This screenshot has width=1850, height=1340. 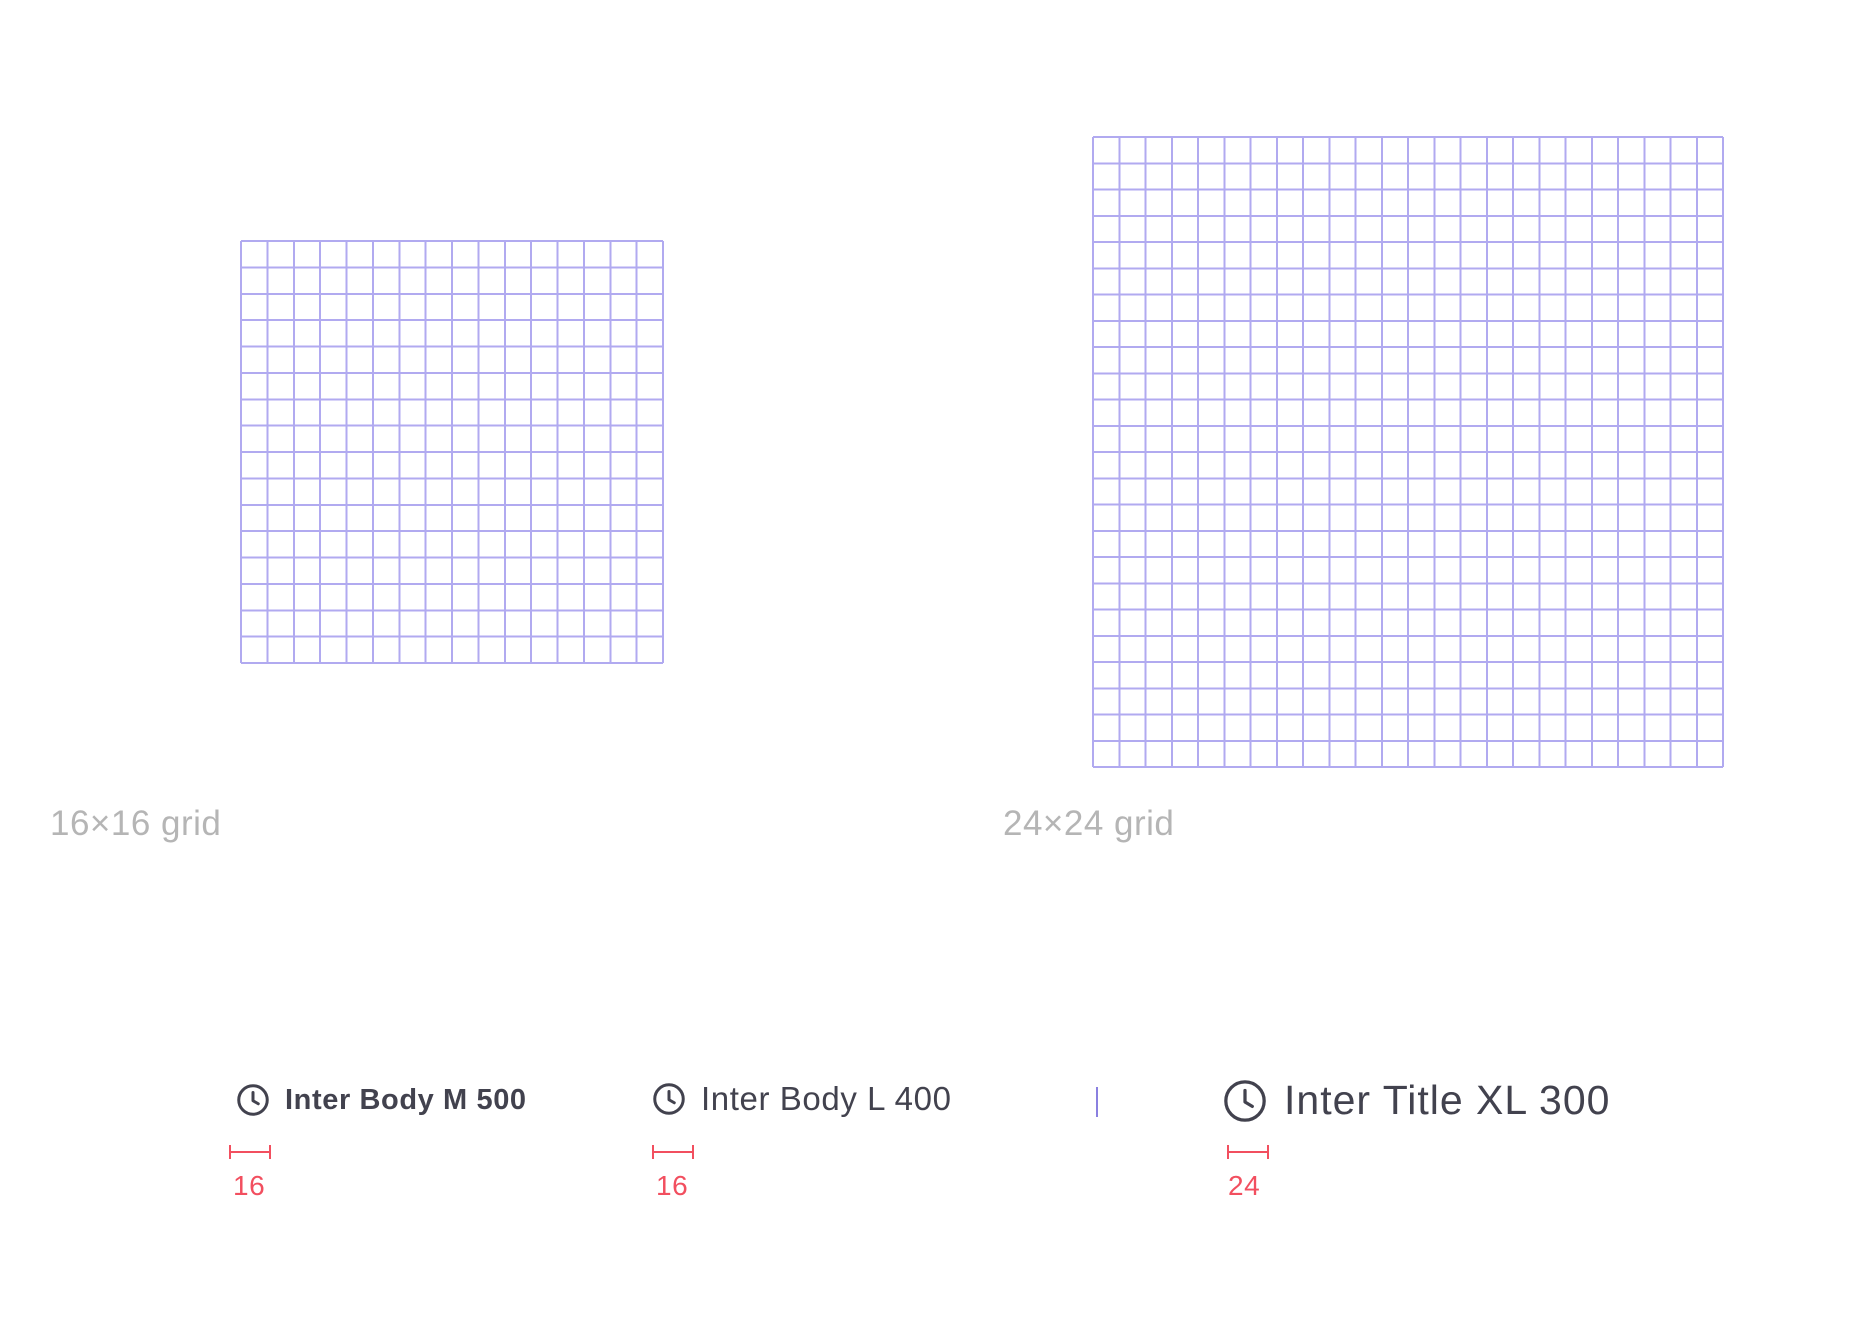 What do you see at coordinates (406, 1099) in the screenshot?
I see `sample-label: Inter Body M 500` at bounding box center [406, 1099].